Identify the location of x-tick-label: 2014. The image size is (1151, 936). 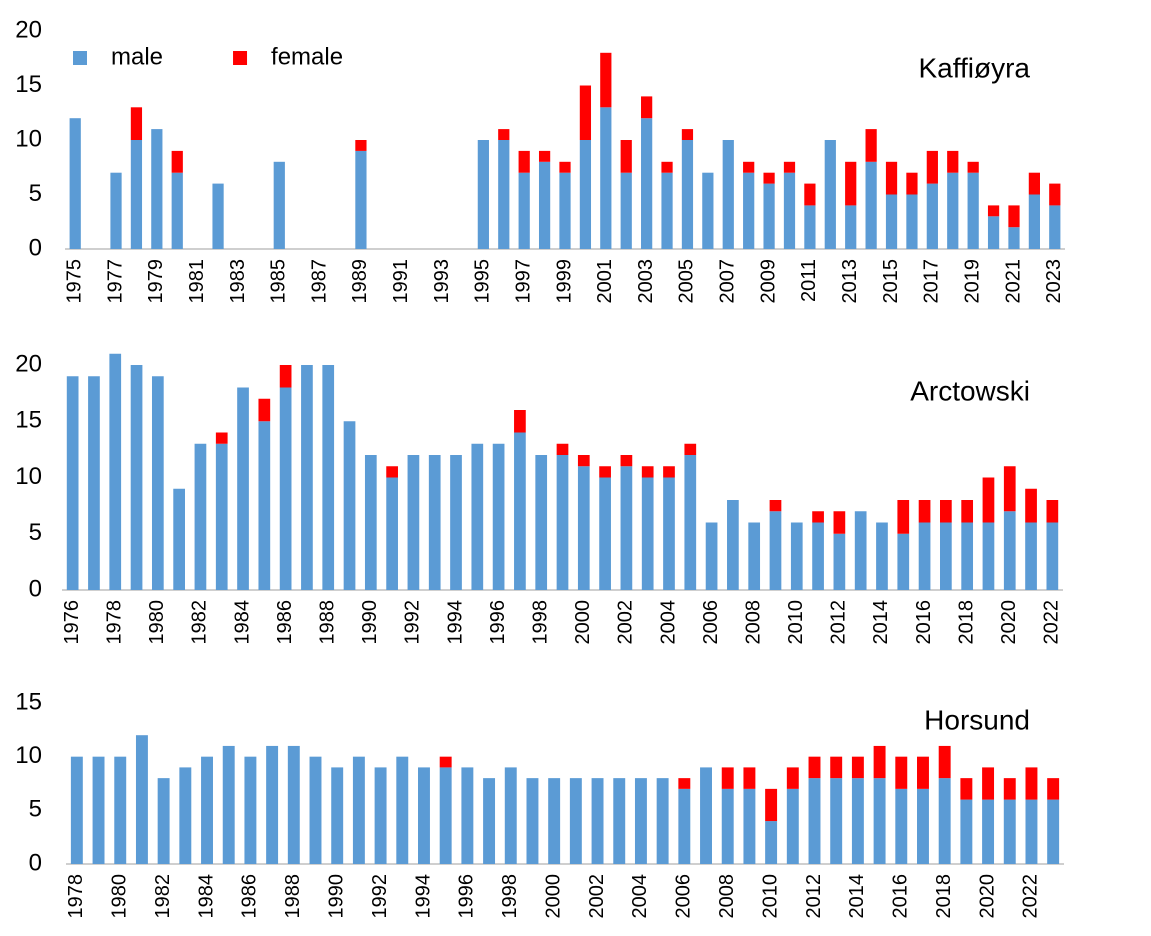
(857, 896).